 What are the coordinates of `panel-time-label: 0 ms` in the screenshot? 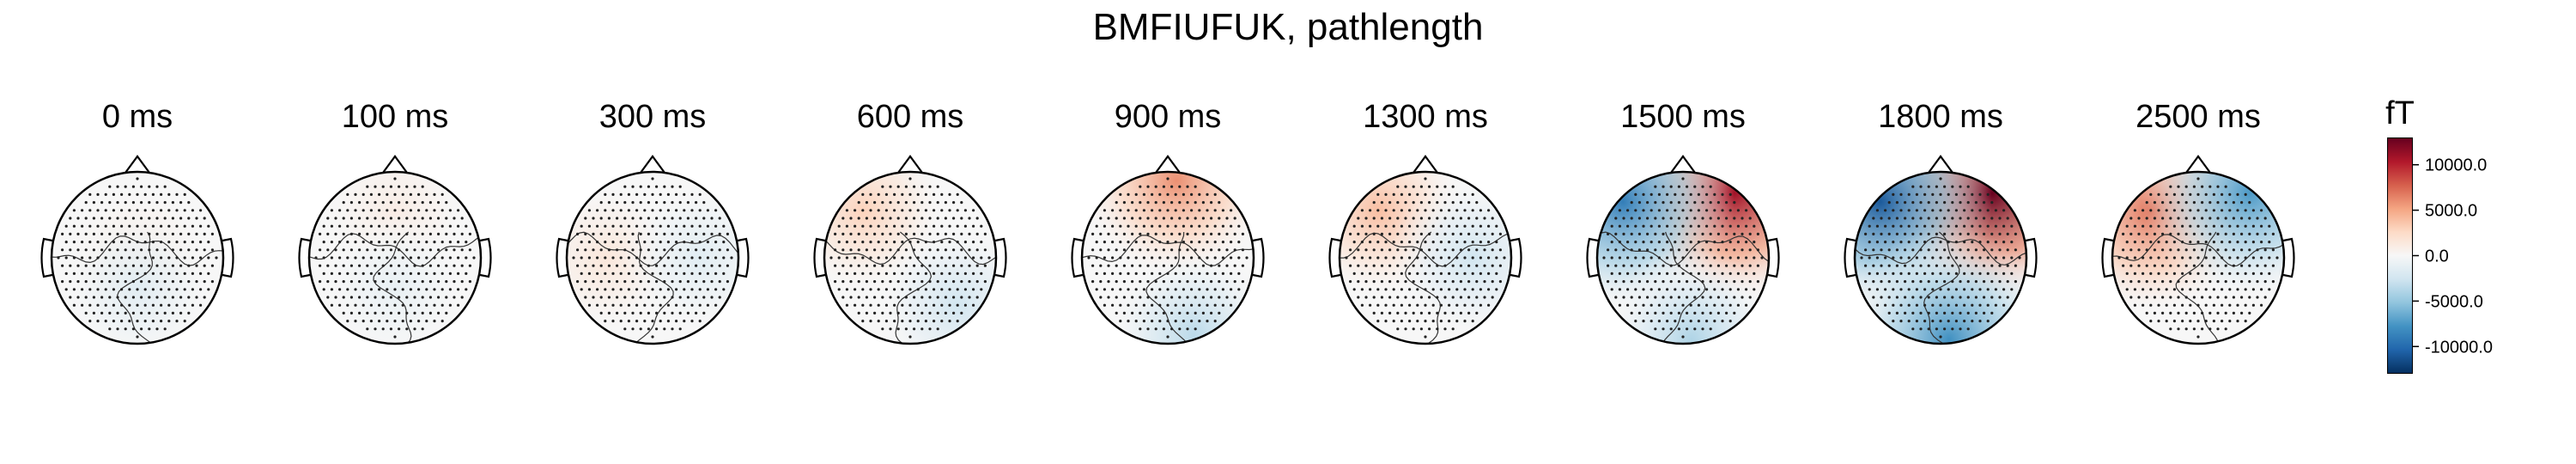 It's located at (137, 117).